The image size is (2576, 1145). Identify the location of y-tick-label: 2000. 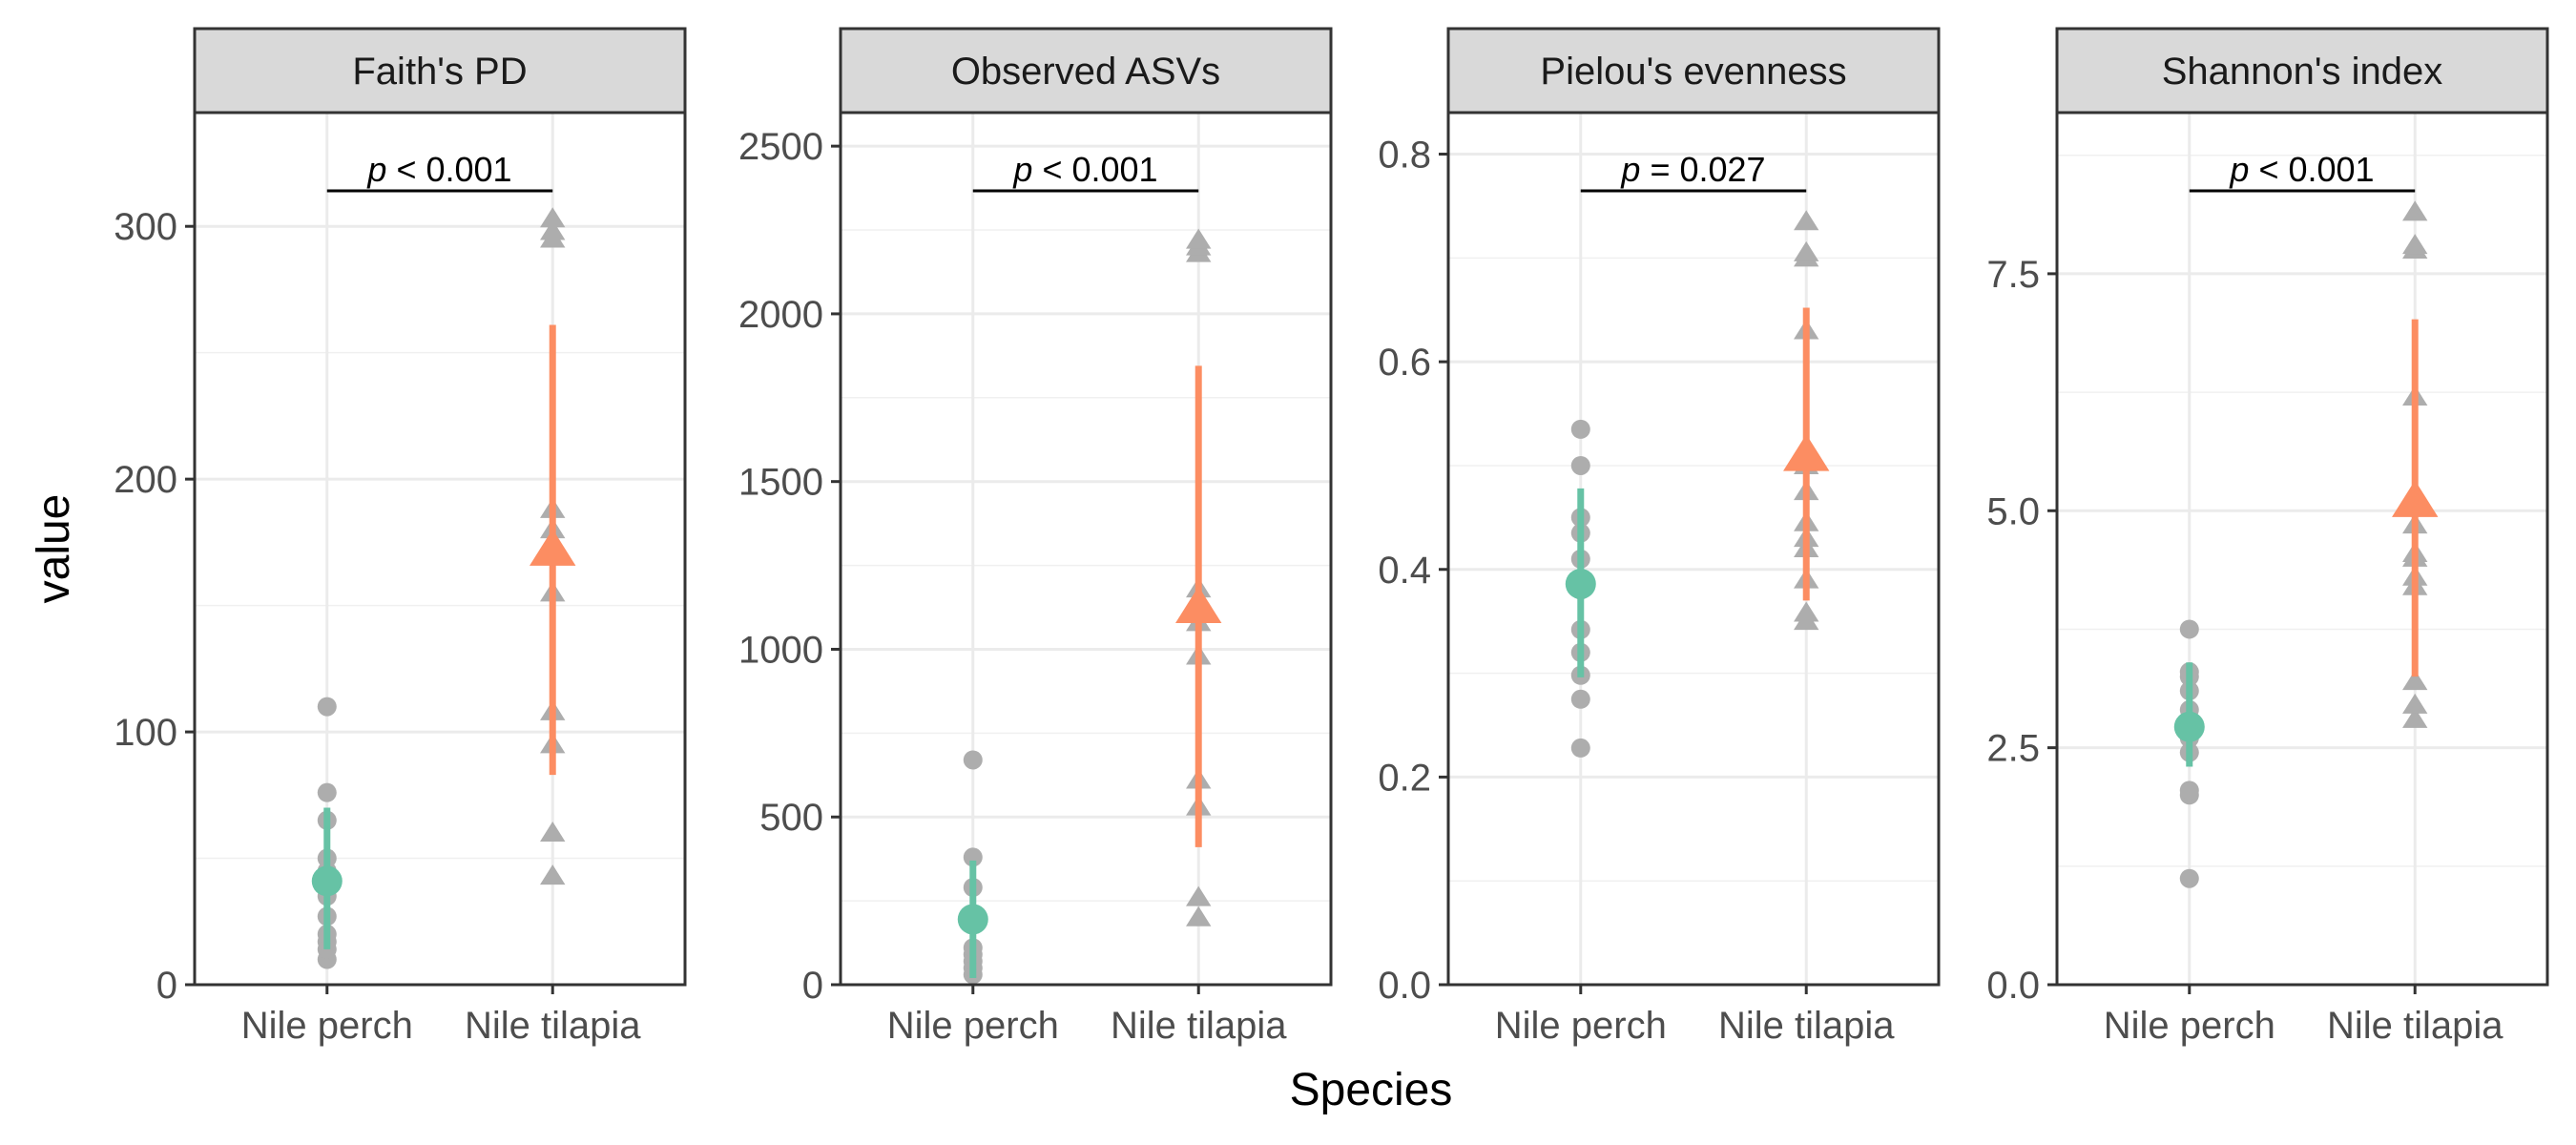
(780, 315).